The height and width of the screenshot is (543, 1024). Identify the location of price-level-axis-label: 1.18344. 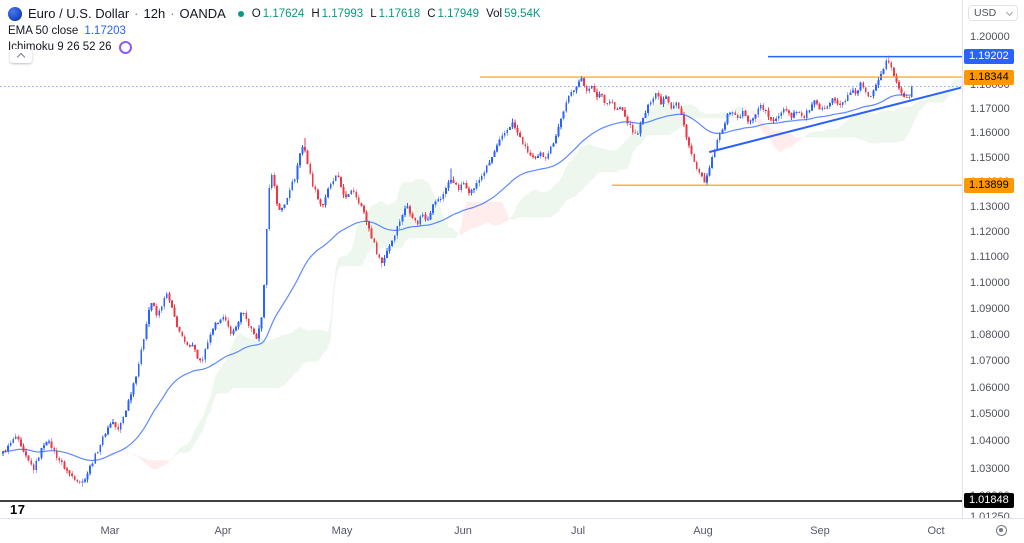
(989, 77).